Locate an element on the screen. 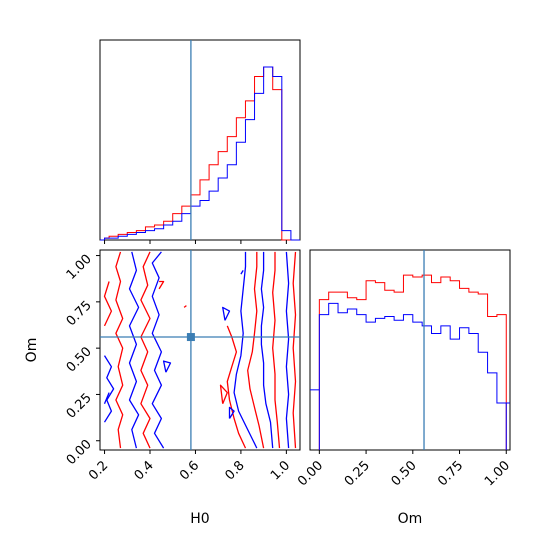  om-tick-label-2: 0.50 is located at coordinates (79, 359).